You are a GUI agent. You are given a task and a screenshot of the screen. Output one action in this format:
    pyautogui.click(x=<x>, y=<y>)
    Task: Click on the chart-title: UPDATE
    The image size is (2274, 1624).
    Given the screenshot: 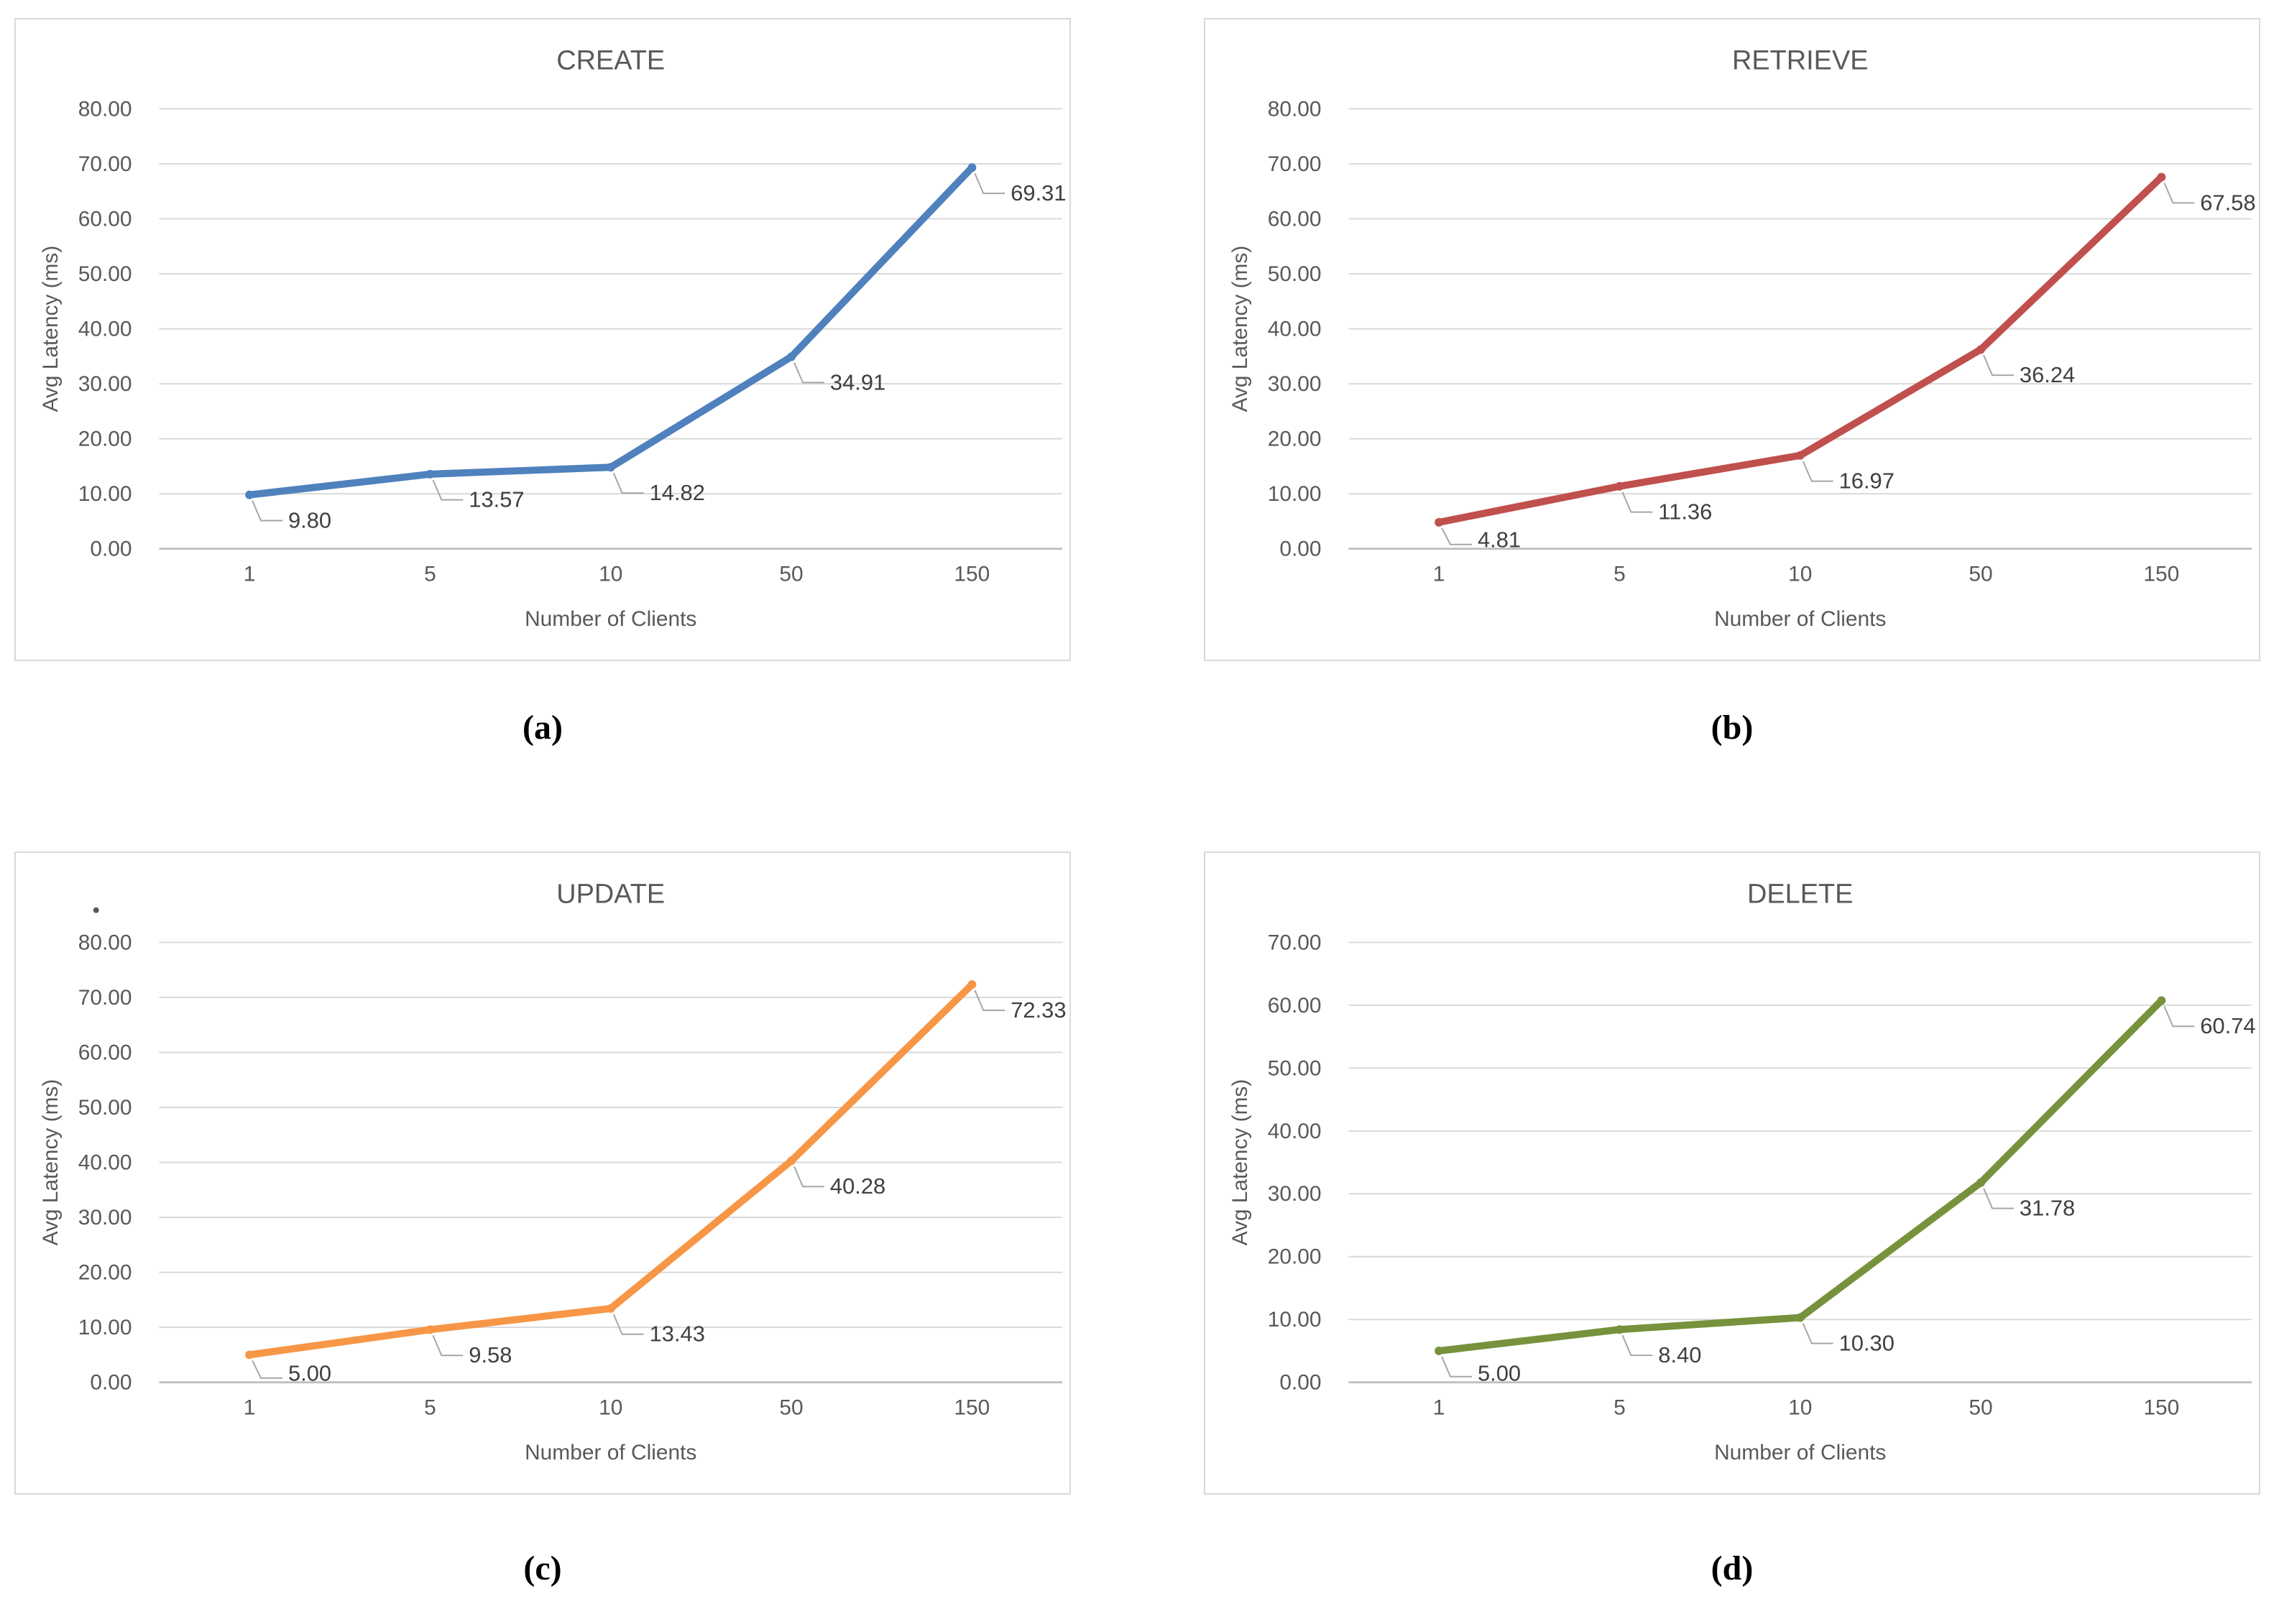 What is the action you would take?
    pyautogui.click(x=610, y=895)
    